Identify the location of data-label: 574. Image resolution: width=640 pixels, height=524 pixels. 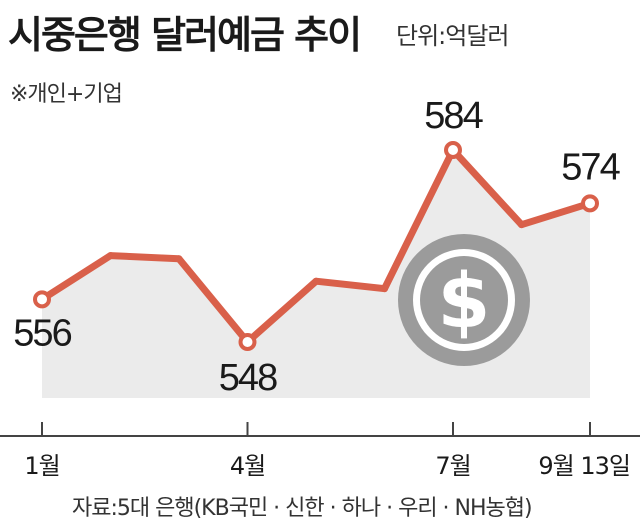
(590, 167).